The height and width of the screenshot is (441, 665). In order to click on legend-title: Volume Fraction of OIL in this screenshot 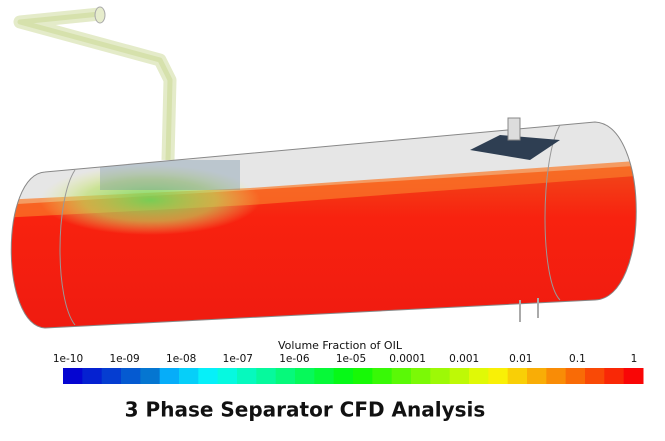, I will do `click(340, 345)`.